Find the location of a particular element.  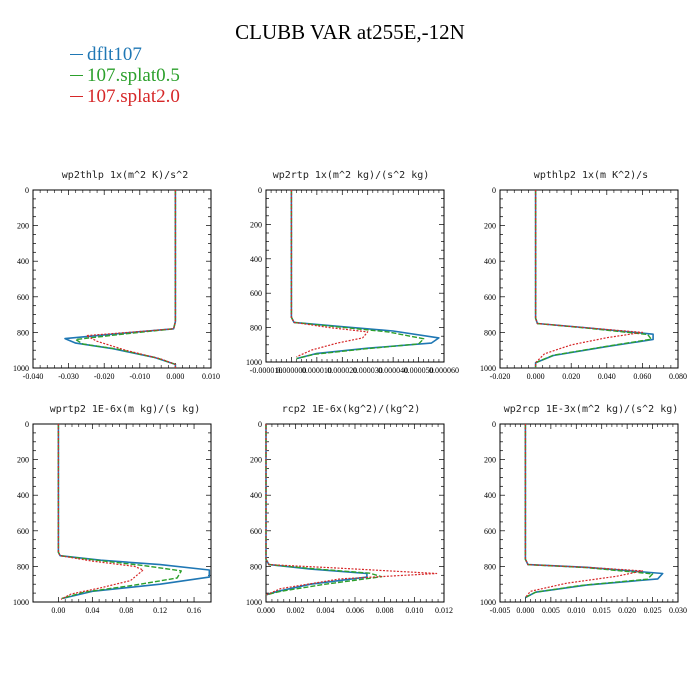

x-tick-label: 0.12 is located at coordinates (160, 610).